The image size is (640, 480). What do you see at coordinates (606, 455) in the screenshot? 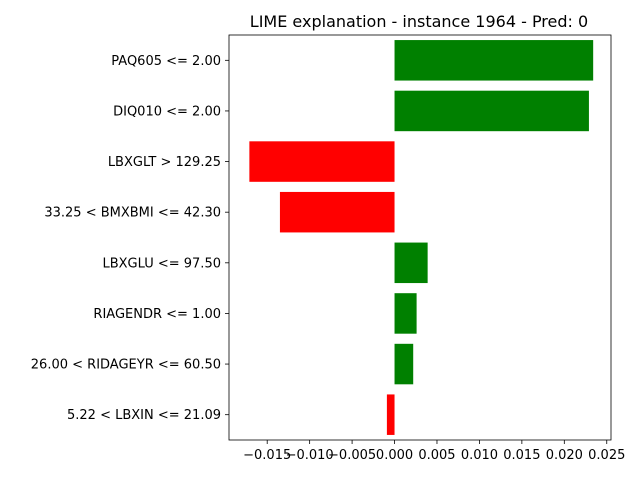
I see `x-tick-label: 0.025` at bounding box center [606, 455].